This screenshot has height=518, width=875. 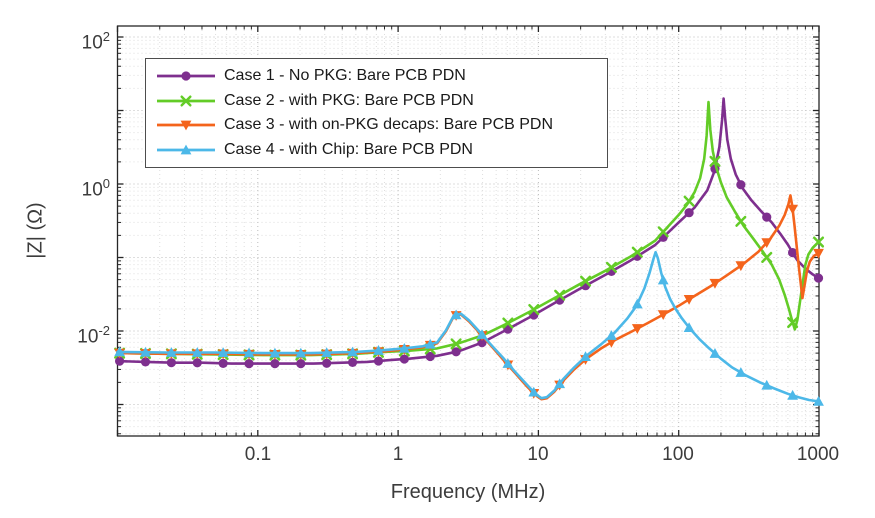 I want to click on legend-row-case-4: Case 4 - with Chip: Bare PCB PDN, so click(x=381, y=150).